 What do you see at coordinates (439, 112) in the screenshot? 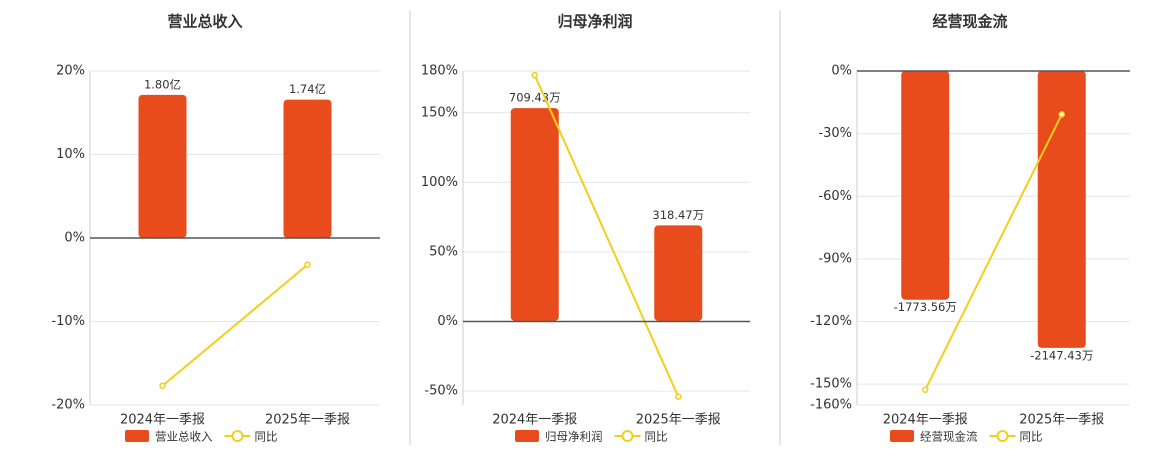
I see `y-tick-label: 150%` at bounding box center [439, 112].